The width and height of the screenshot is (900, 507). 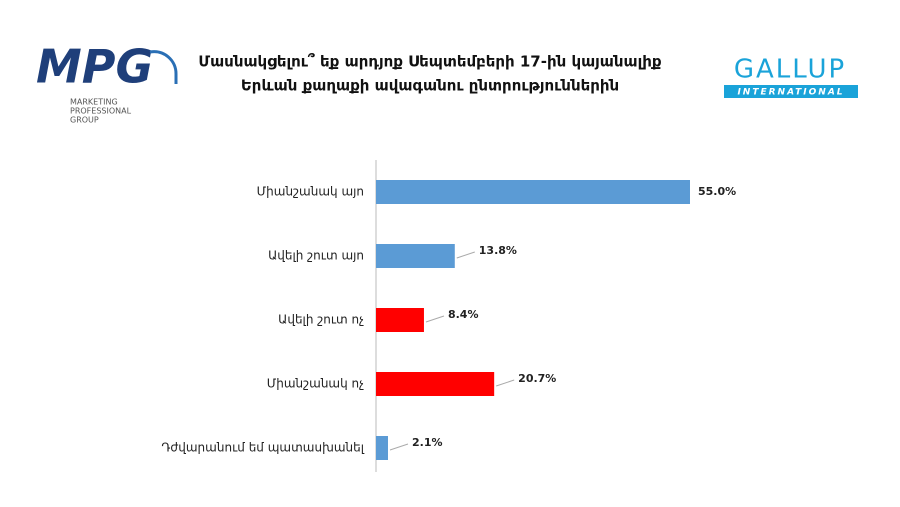 What do you see at coordinates (790, 70) in the screenshot?
I see `gallup-text: GALLUP` at bounding box center [790, 70].